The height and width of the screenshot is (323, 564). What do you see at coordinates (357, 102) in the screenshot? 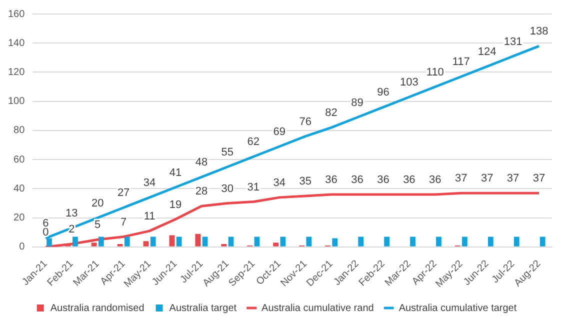
I see `data-label: 89` at bounding box center [357, 102].